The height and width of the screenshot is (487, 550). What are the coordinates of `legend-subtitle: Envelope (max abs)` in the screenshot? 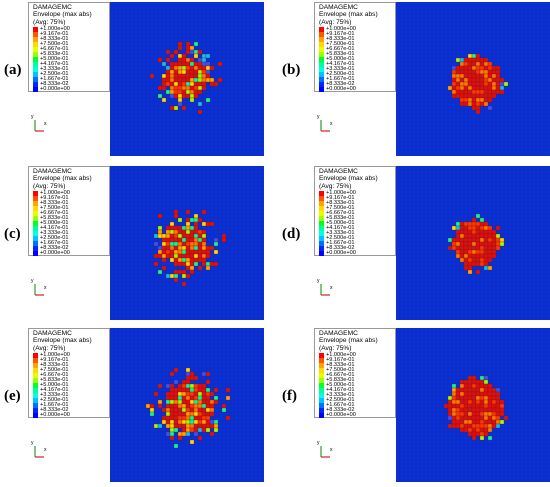 It's located at (348, 179).